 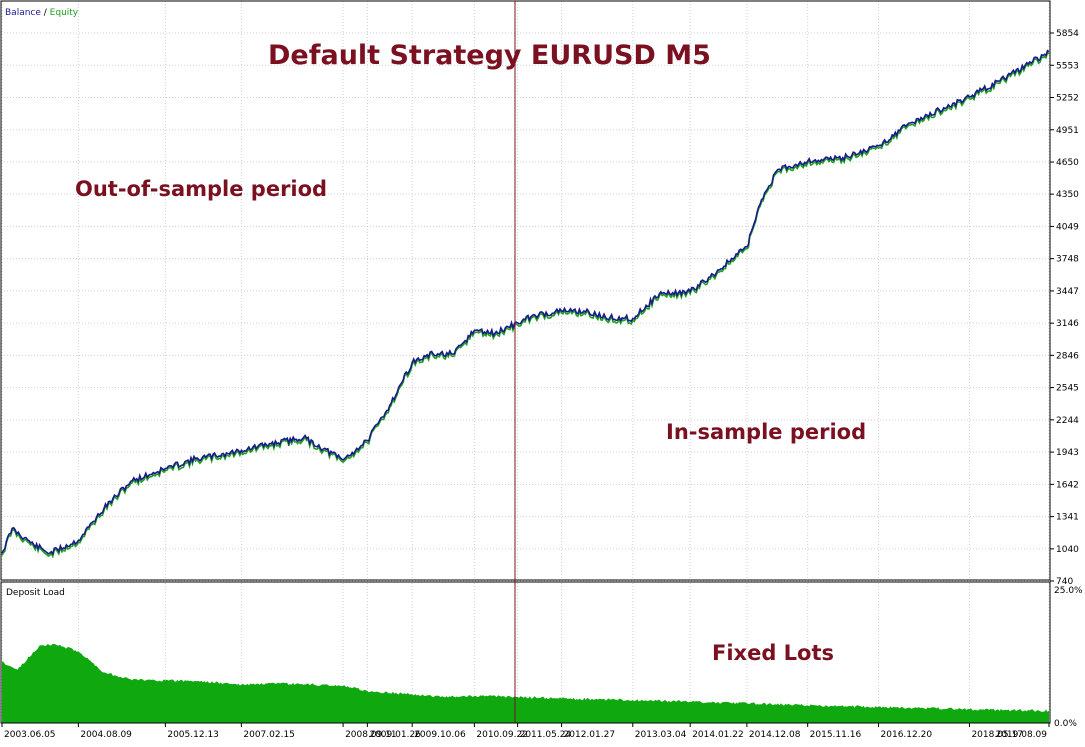 What do you see at coordinates (718, 735) in the screenshot?
I see `x-tick-label: 2014.01.22` at bounding box center [718, 735].